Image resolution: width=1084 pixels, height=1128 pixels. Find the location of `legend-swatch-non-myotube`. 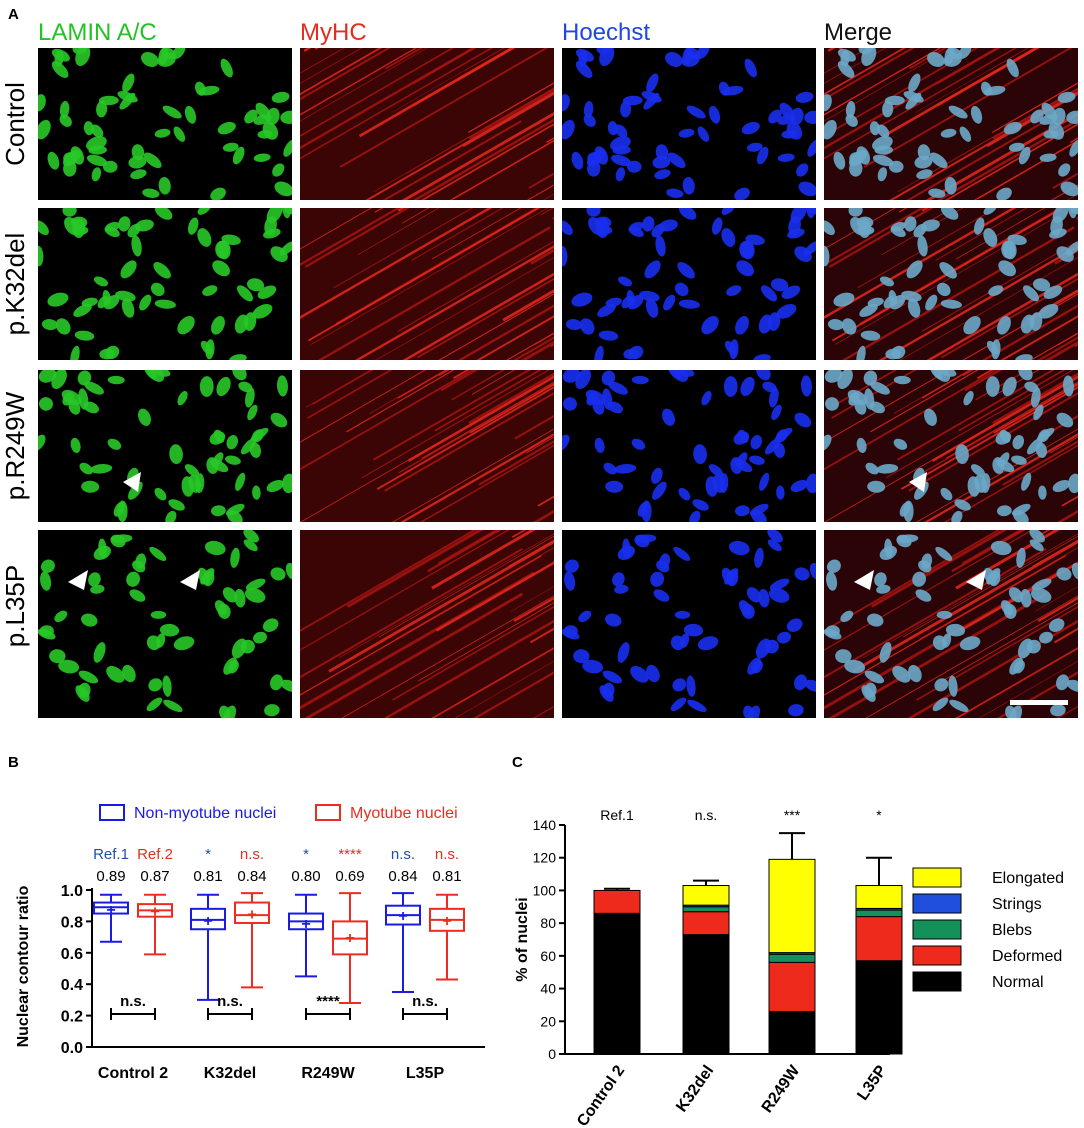

legend-swatch-non-myotube is located at coordinates (112, 812).